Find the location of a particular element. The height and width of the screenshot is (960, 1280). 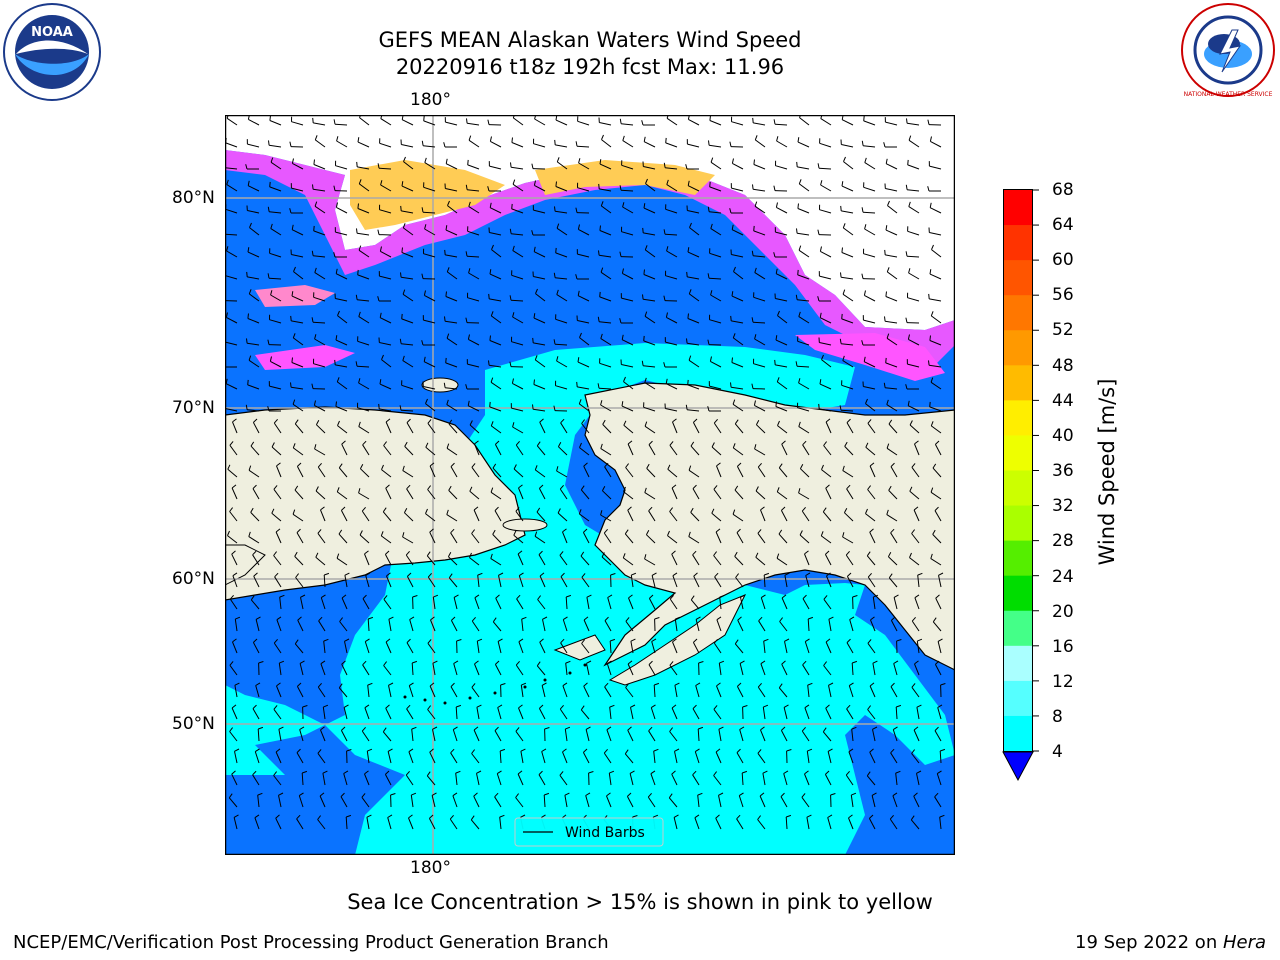

aleutian-islands is located at coordinates (495, 684).